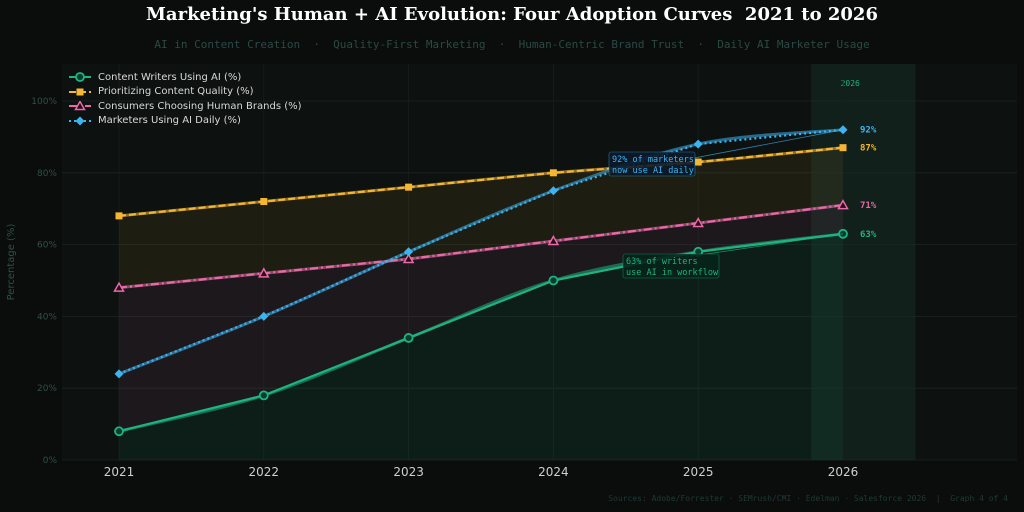 The image size is (1024, 512). What do you see at coordinates (170, 77) in the screenshot?
I see `legend-label: Content Writers Using AI (%)` at bounding box center [170, 77].